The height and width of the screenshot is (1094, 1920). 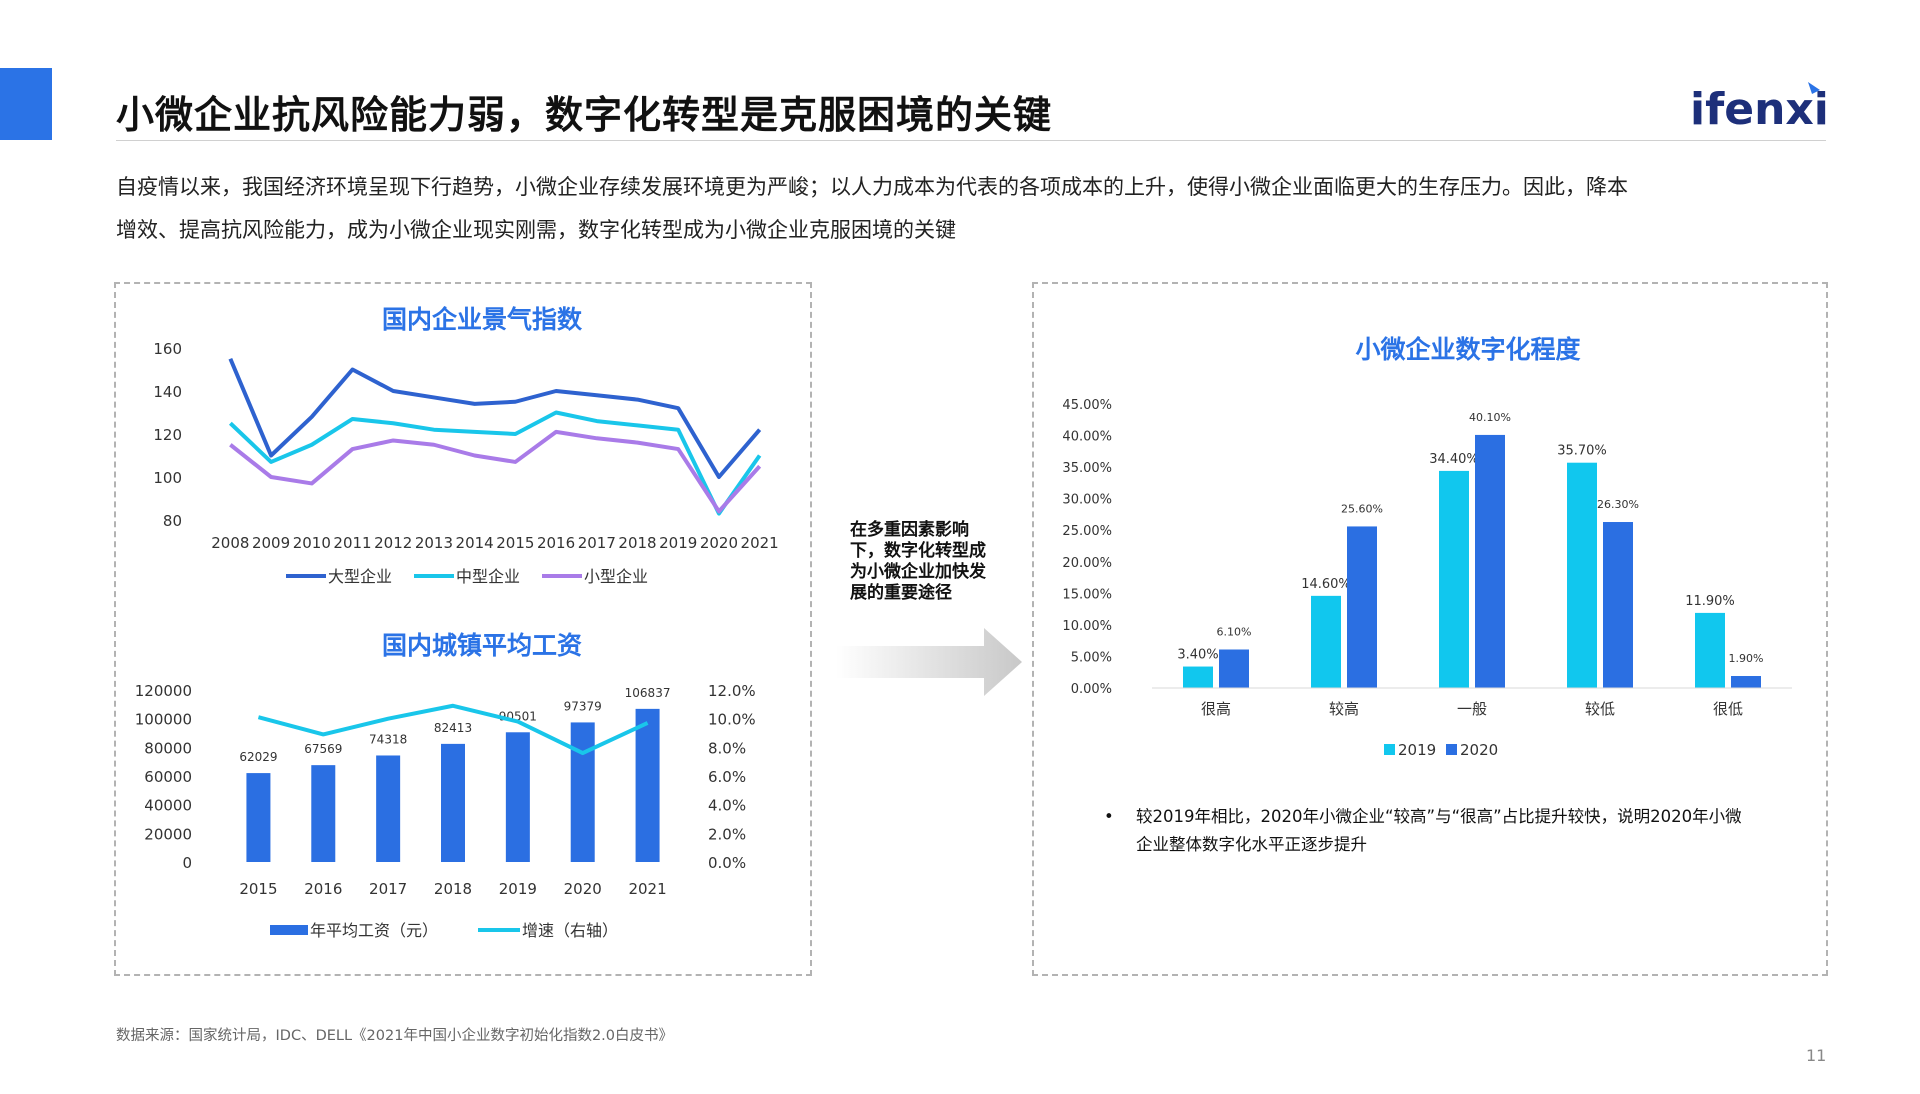 I want to click on y-tick-label: 30.00%, so click(x=1087, y=500).